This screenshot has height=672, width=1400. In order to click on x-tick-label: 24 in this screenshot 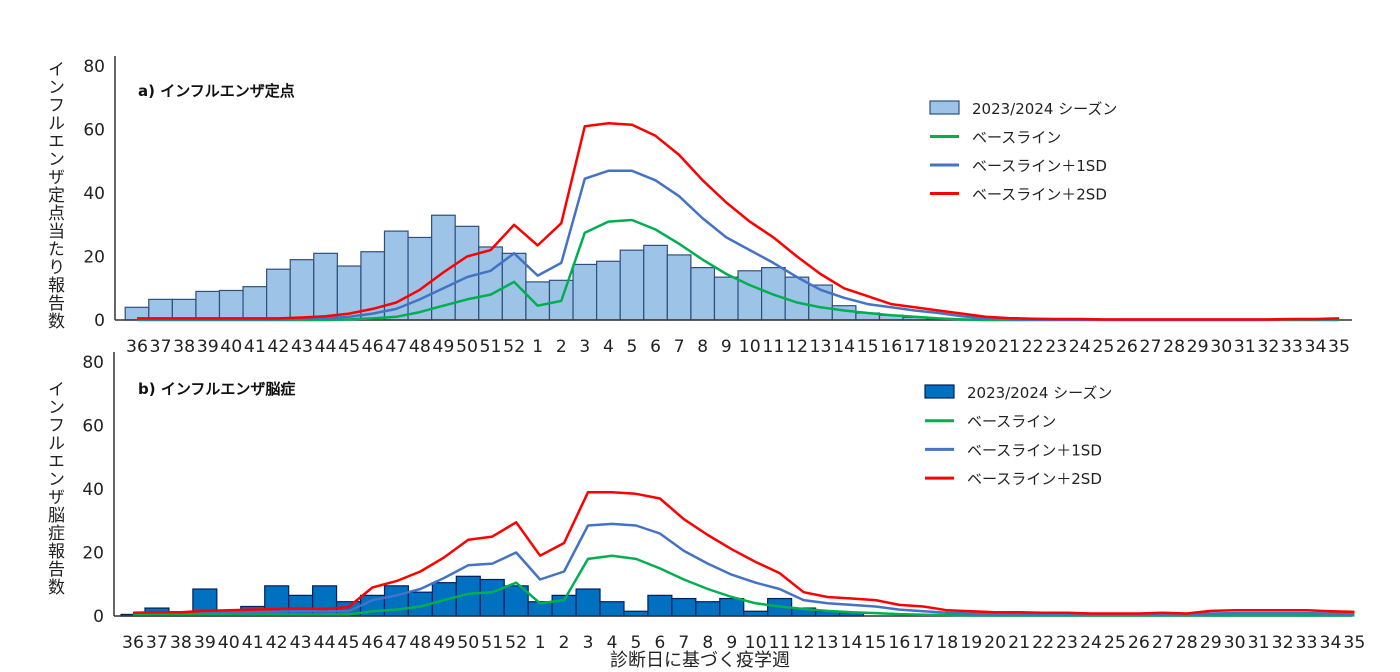, I will do `click(1080, 347)`.